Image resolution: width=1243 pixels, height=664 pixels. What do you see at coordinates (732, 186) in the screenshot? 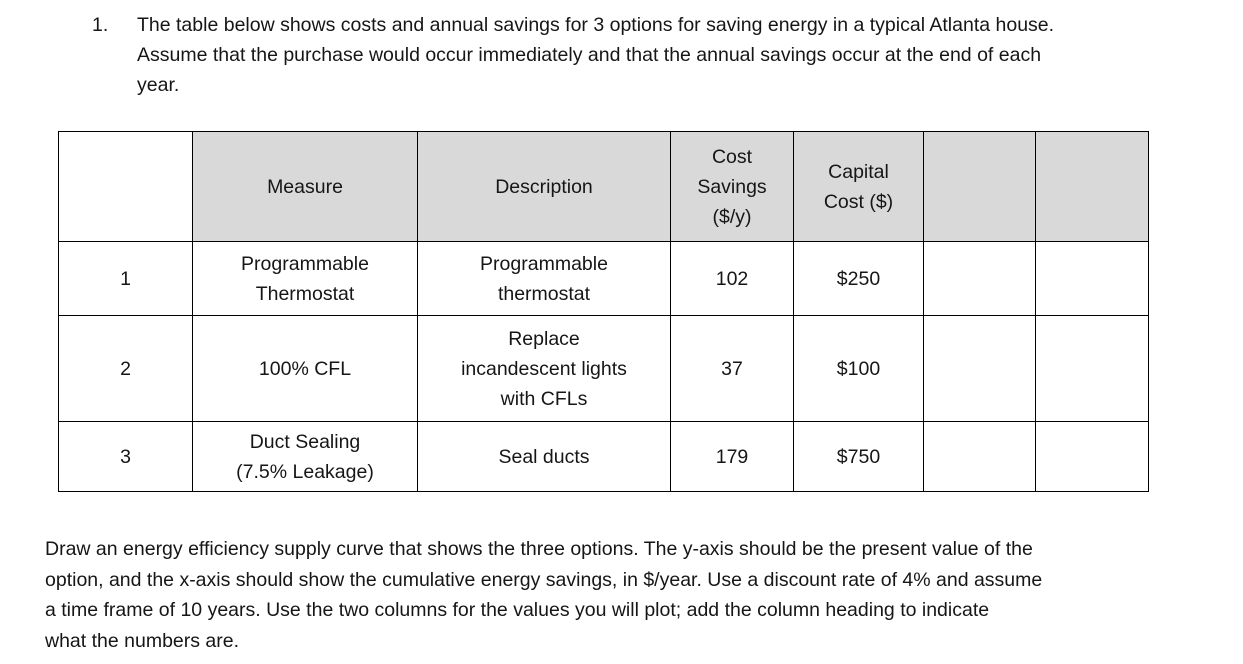
I see `header-cost-savings: Cost Savings ($/y)` at bounding box center [732, 186].